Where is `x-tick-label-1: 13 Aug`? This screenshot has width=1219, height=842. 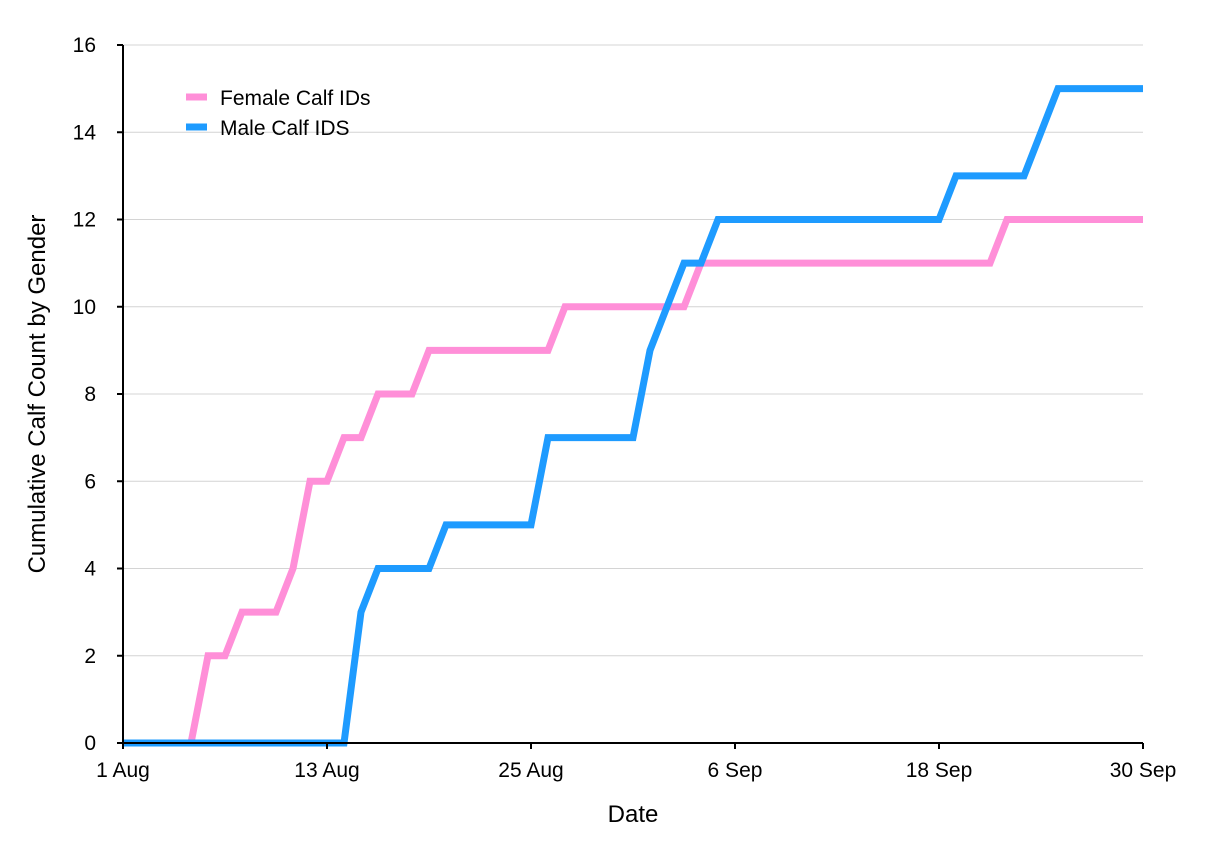
x-tick-label-1: 13 Aug is located at coordinates (326, 770).